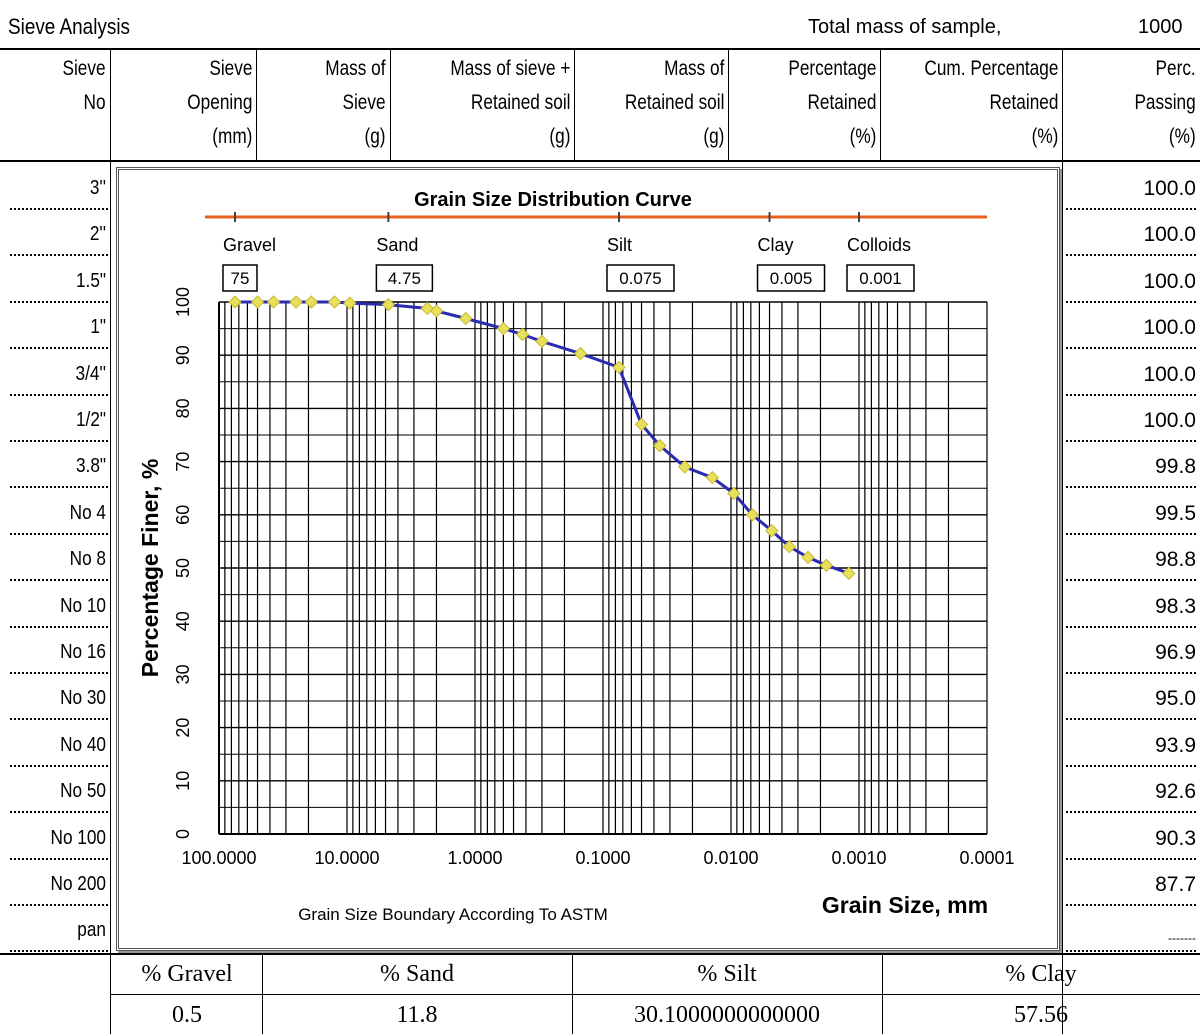 This screenshot has width=1200, height=1034. Describe the element at coordinates (187, 1015) in the screenshot. I see `summary-value-gravel: 0.5` at that location.